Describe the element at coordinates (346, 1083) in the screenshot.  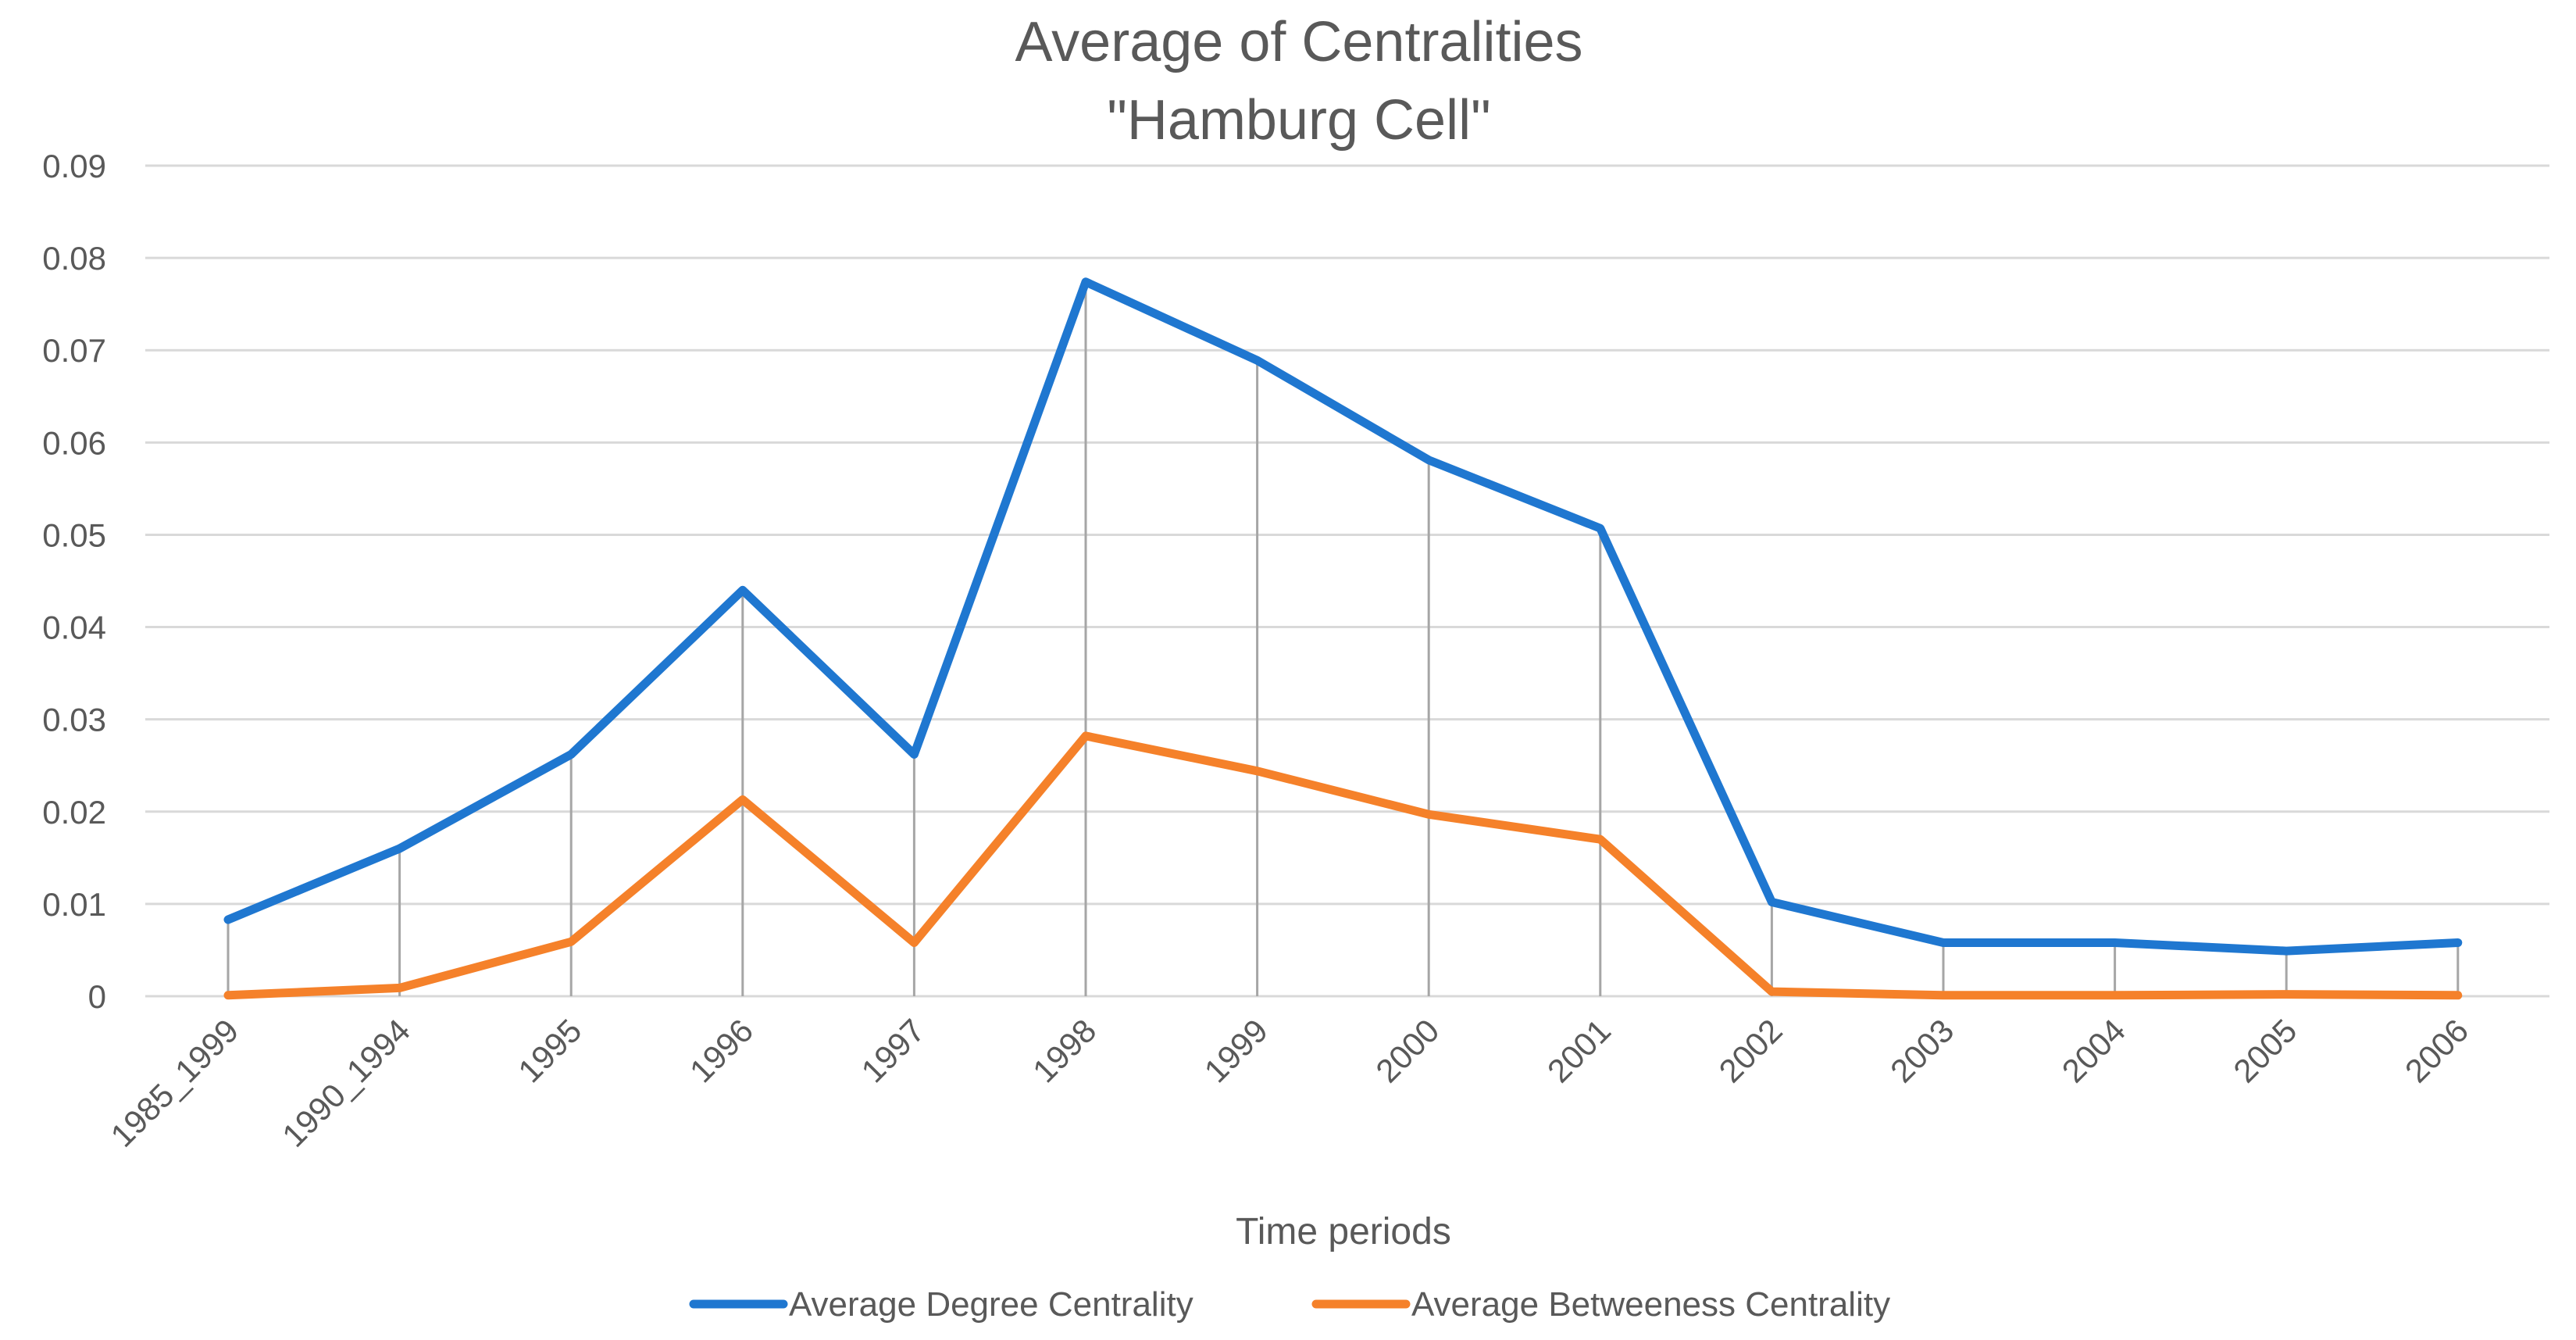
I see `x-tick-label: 1990_1994` at that location.